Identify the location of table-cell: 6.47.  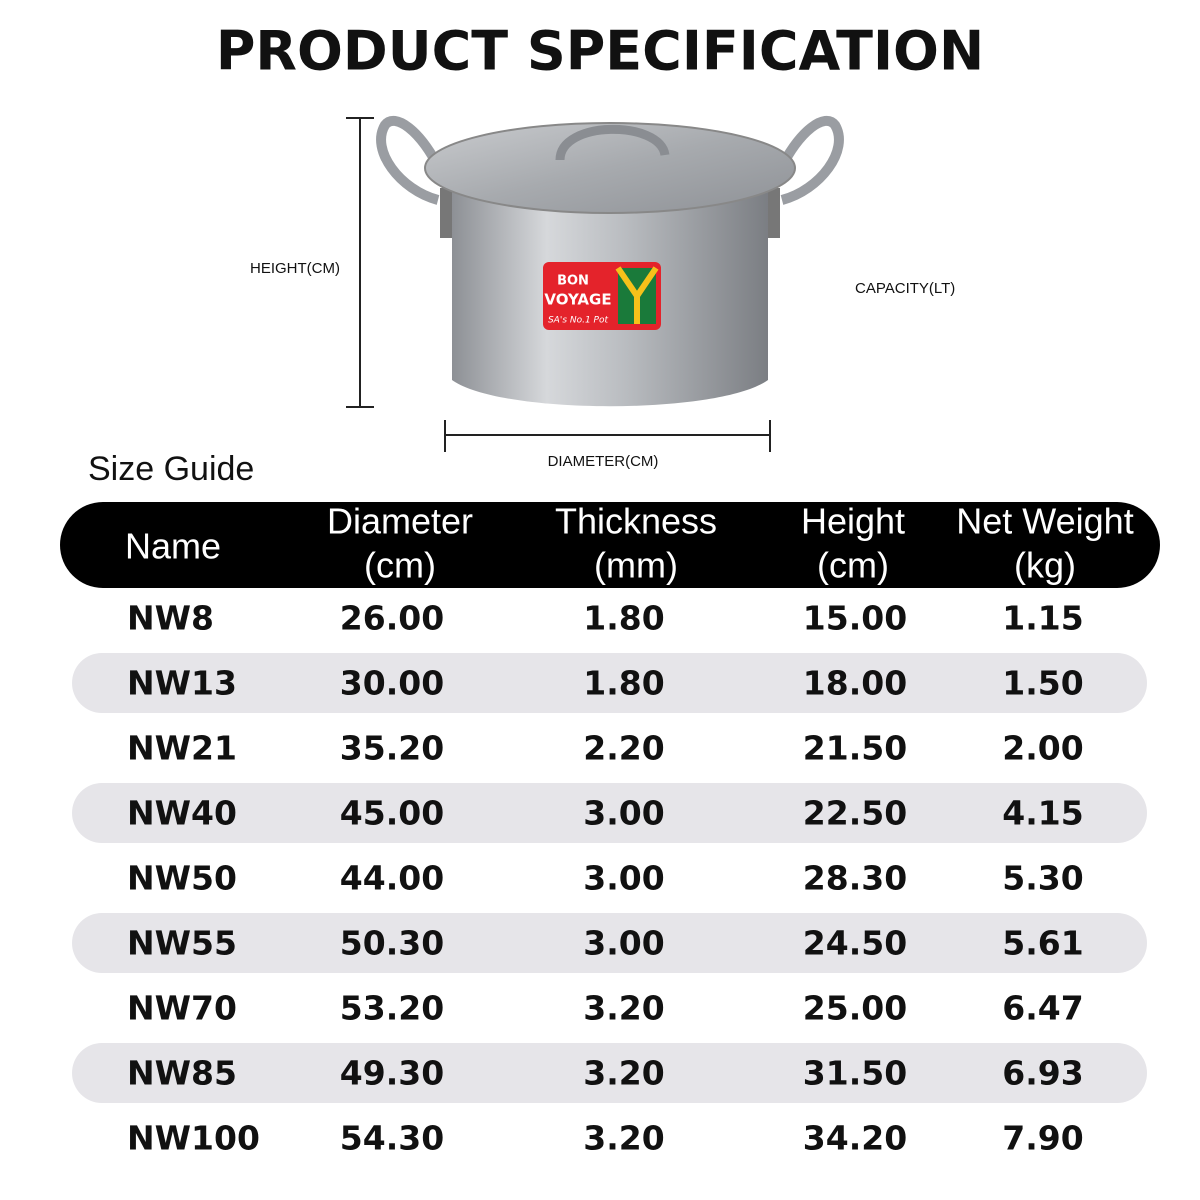
(1042, 1008).